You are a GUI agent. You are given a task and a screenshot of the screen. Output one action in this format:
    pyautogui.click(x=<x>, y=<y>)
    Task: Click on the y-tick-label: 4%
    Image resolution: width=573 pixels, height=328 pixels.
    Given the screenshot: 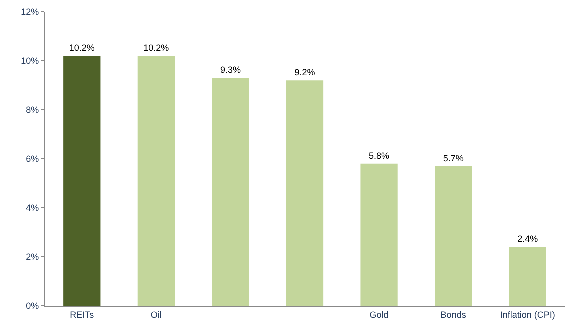 What is the action you would take?
    pyautogui.click(x=33, y=208)
    